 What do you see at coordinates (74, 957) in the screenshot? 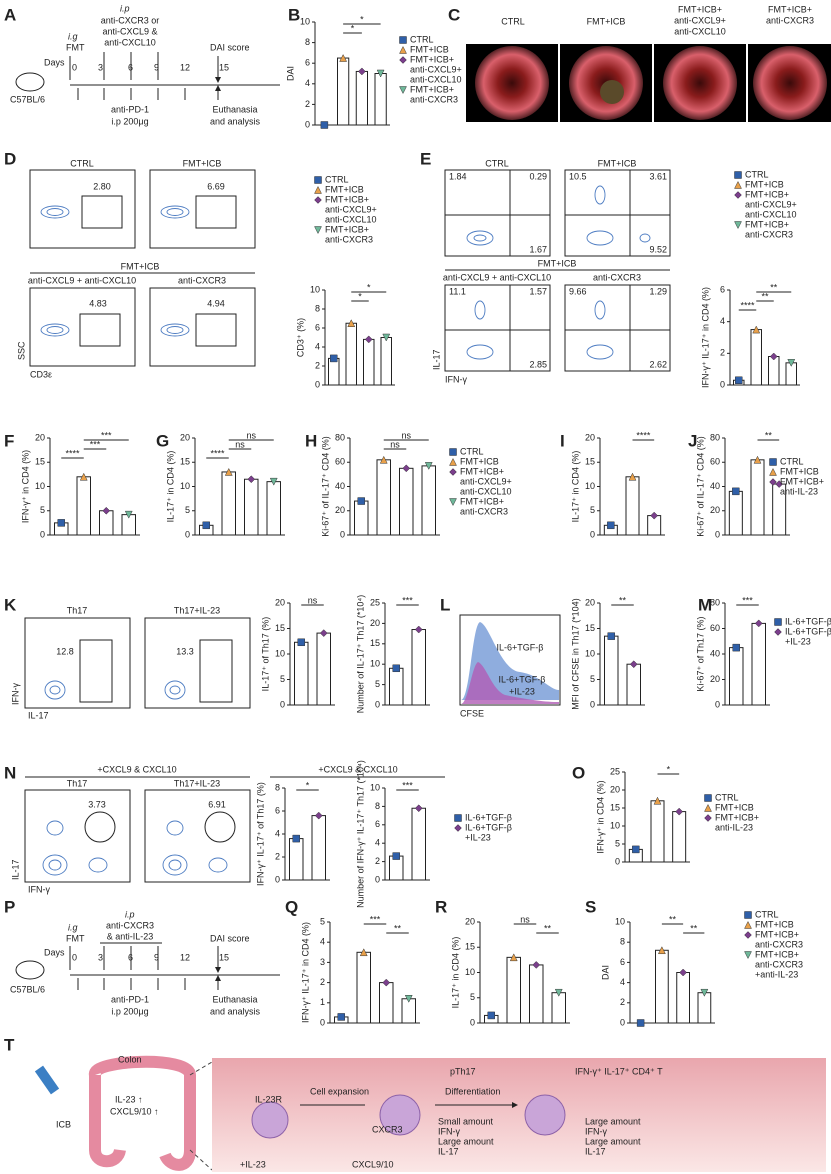
I see `day-label: 0` at bounding box center [74, 957].